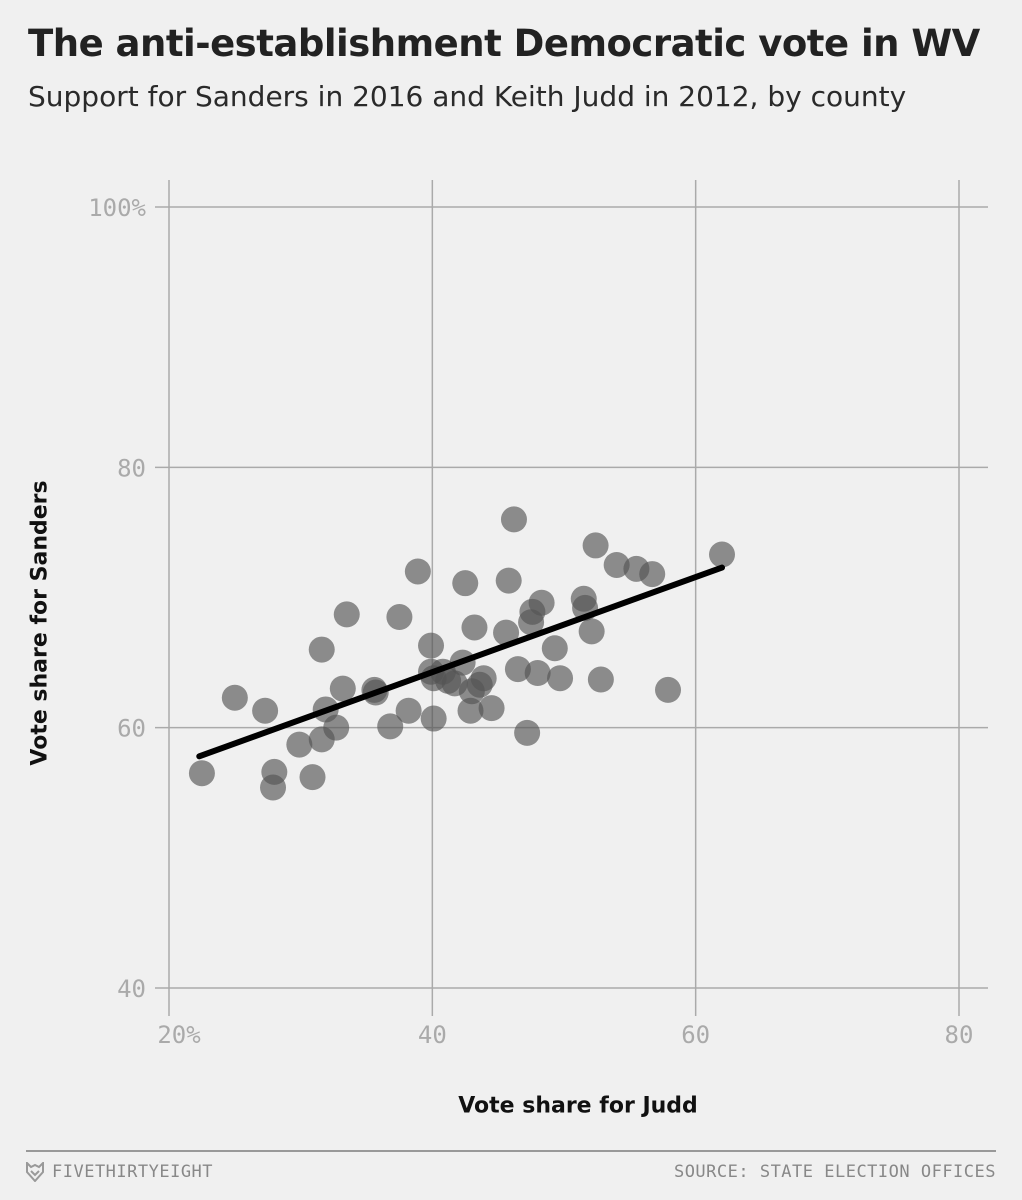  What do you see at coordinates (511, 1151) in the screenshot?
I see `footer-divider` at bounding box center [511, 1151].